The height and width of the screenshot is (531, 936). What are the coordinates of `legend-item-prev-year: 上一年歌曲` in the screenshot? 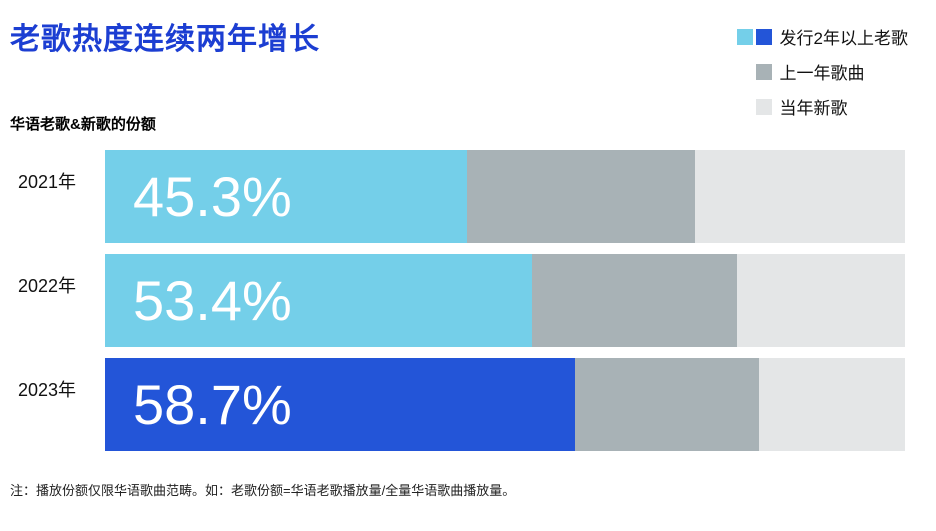 It's located at (821, 71).